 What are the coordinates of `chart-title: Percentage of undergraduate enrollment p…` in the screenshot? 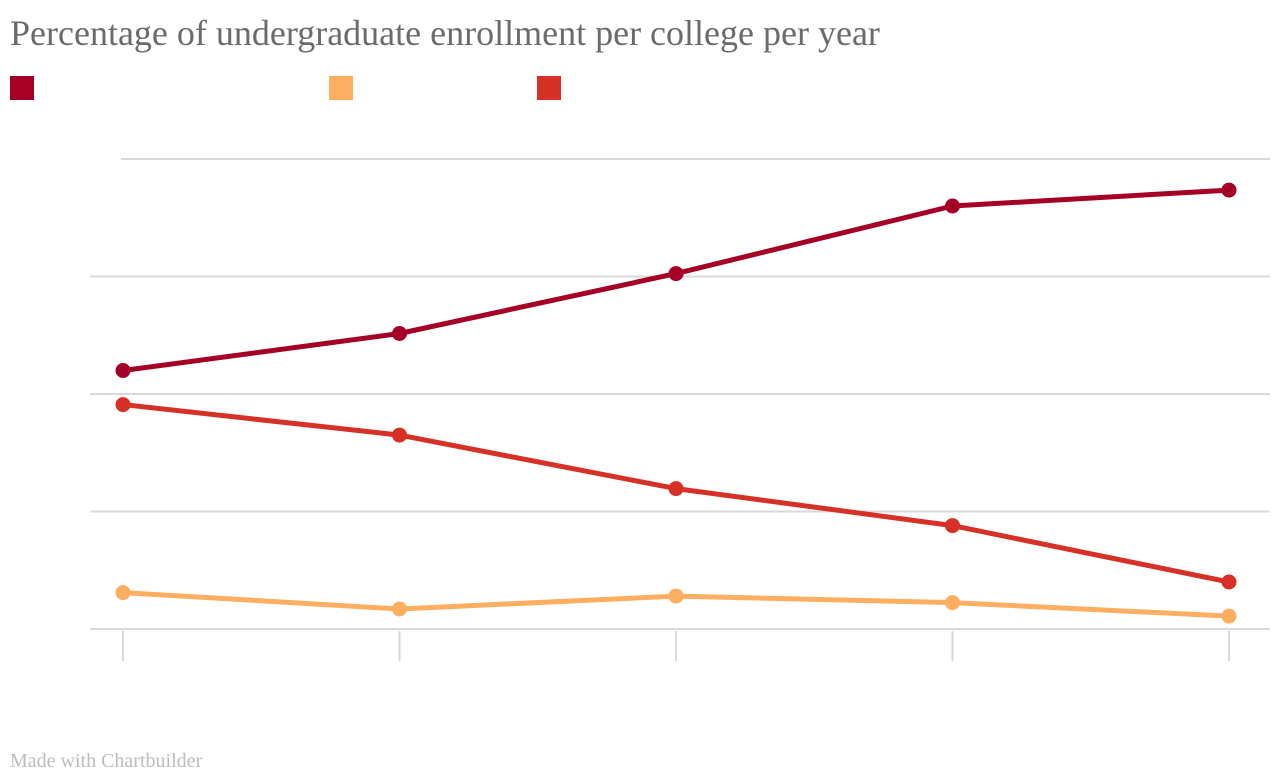 It's located at (445, 33).